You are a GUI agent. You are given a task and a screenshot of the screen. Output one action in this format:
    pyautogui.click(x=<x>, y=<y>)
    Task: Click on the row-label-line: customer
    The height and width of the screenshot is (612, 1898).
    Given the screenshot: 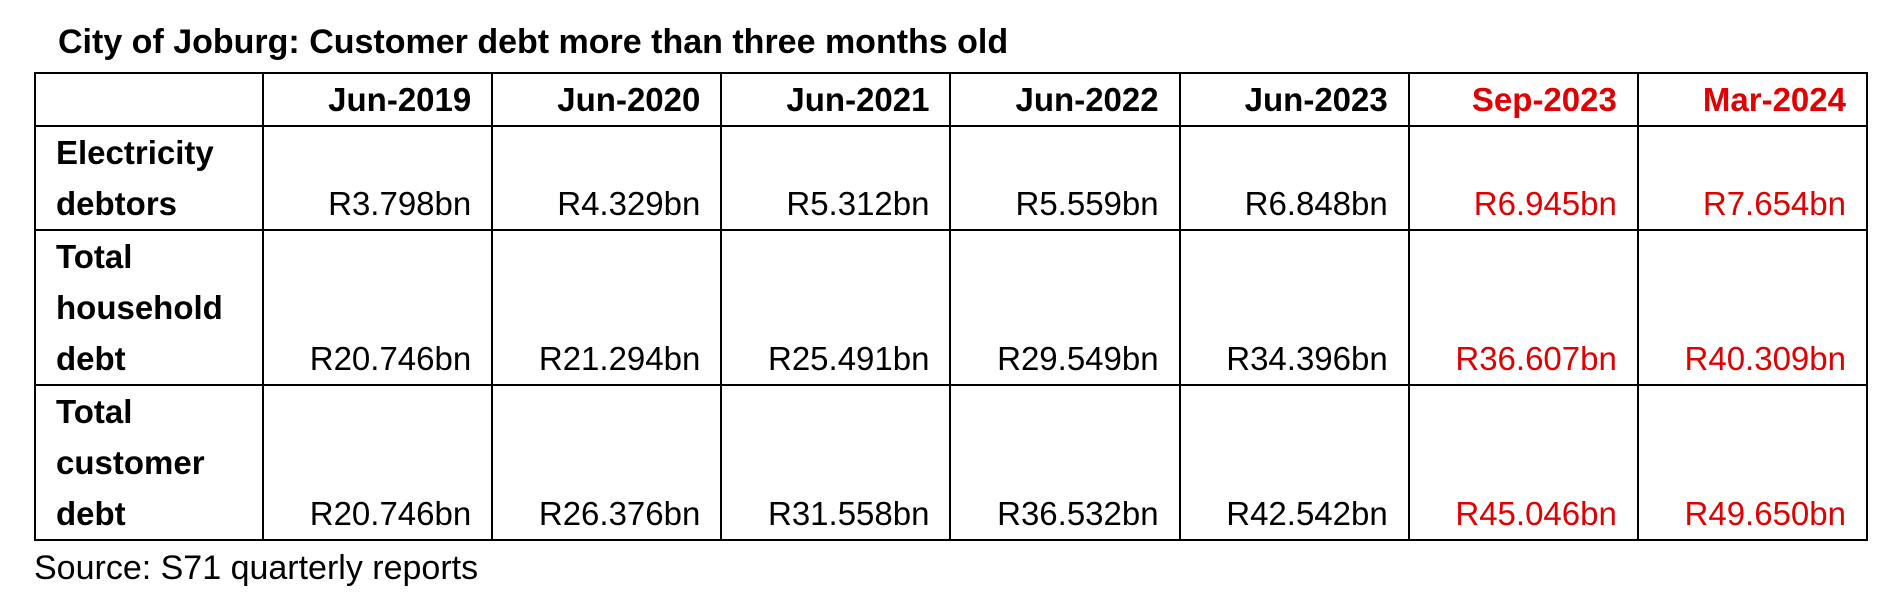 What is the action you would take?
    pyautogui.click(x=130, y=462)
    